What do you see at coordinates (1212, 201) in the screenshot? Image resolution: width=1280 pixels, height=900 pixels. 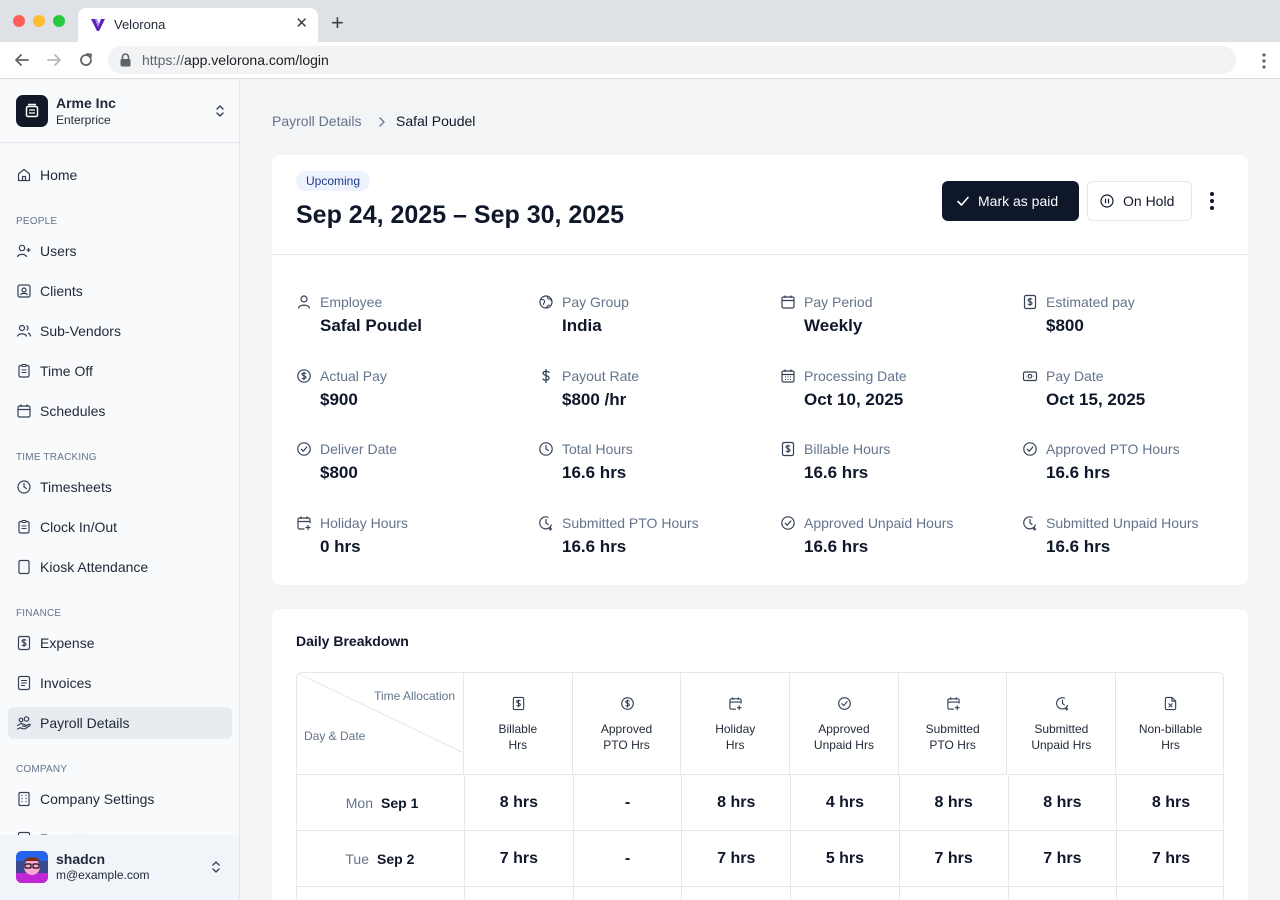 I see `more-vertical-icon` at bounding box center [1212, 201].